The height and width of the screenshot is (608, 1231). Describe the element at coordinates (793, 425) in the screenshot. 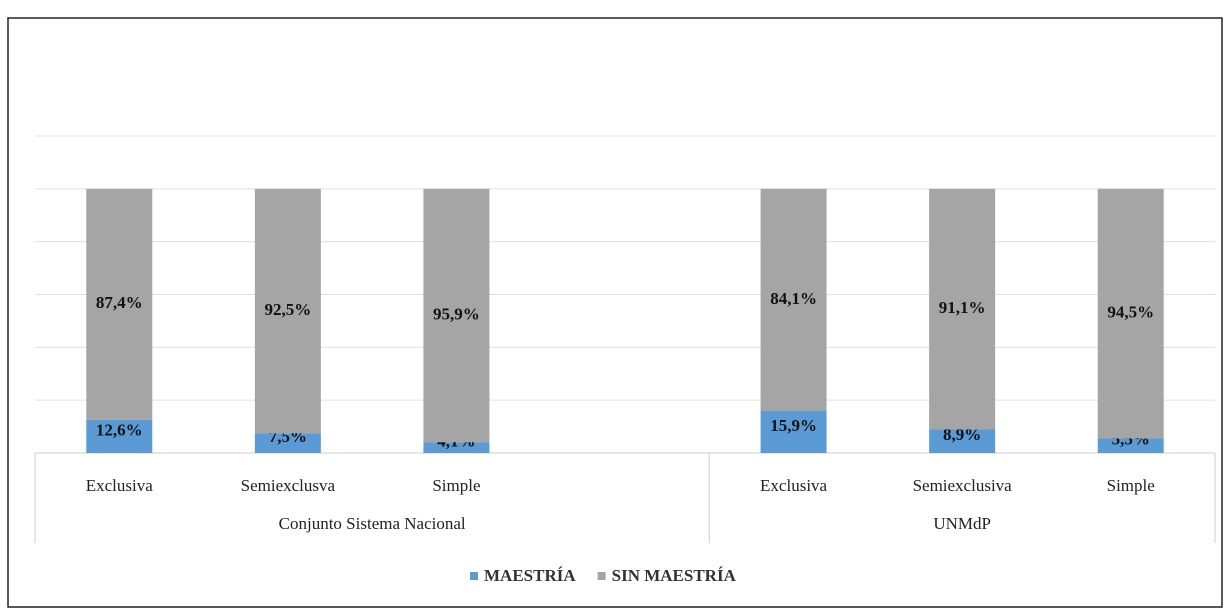

I see `data-label: 15,9%` at that location.